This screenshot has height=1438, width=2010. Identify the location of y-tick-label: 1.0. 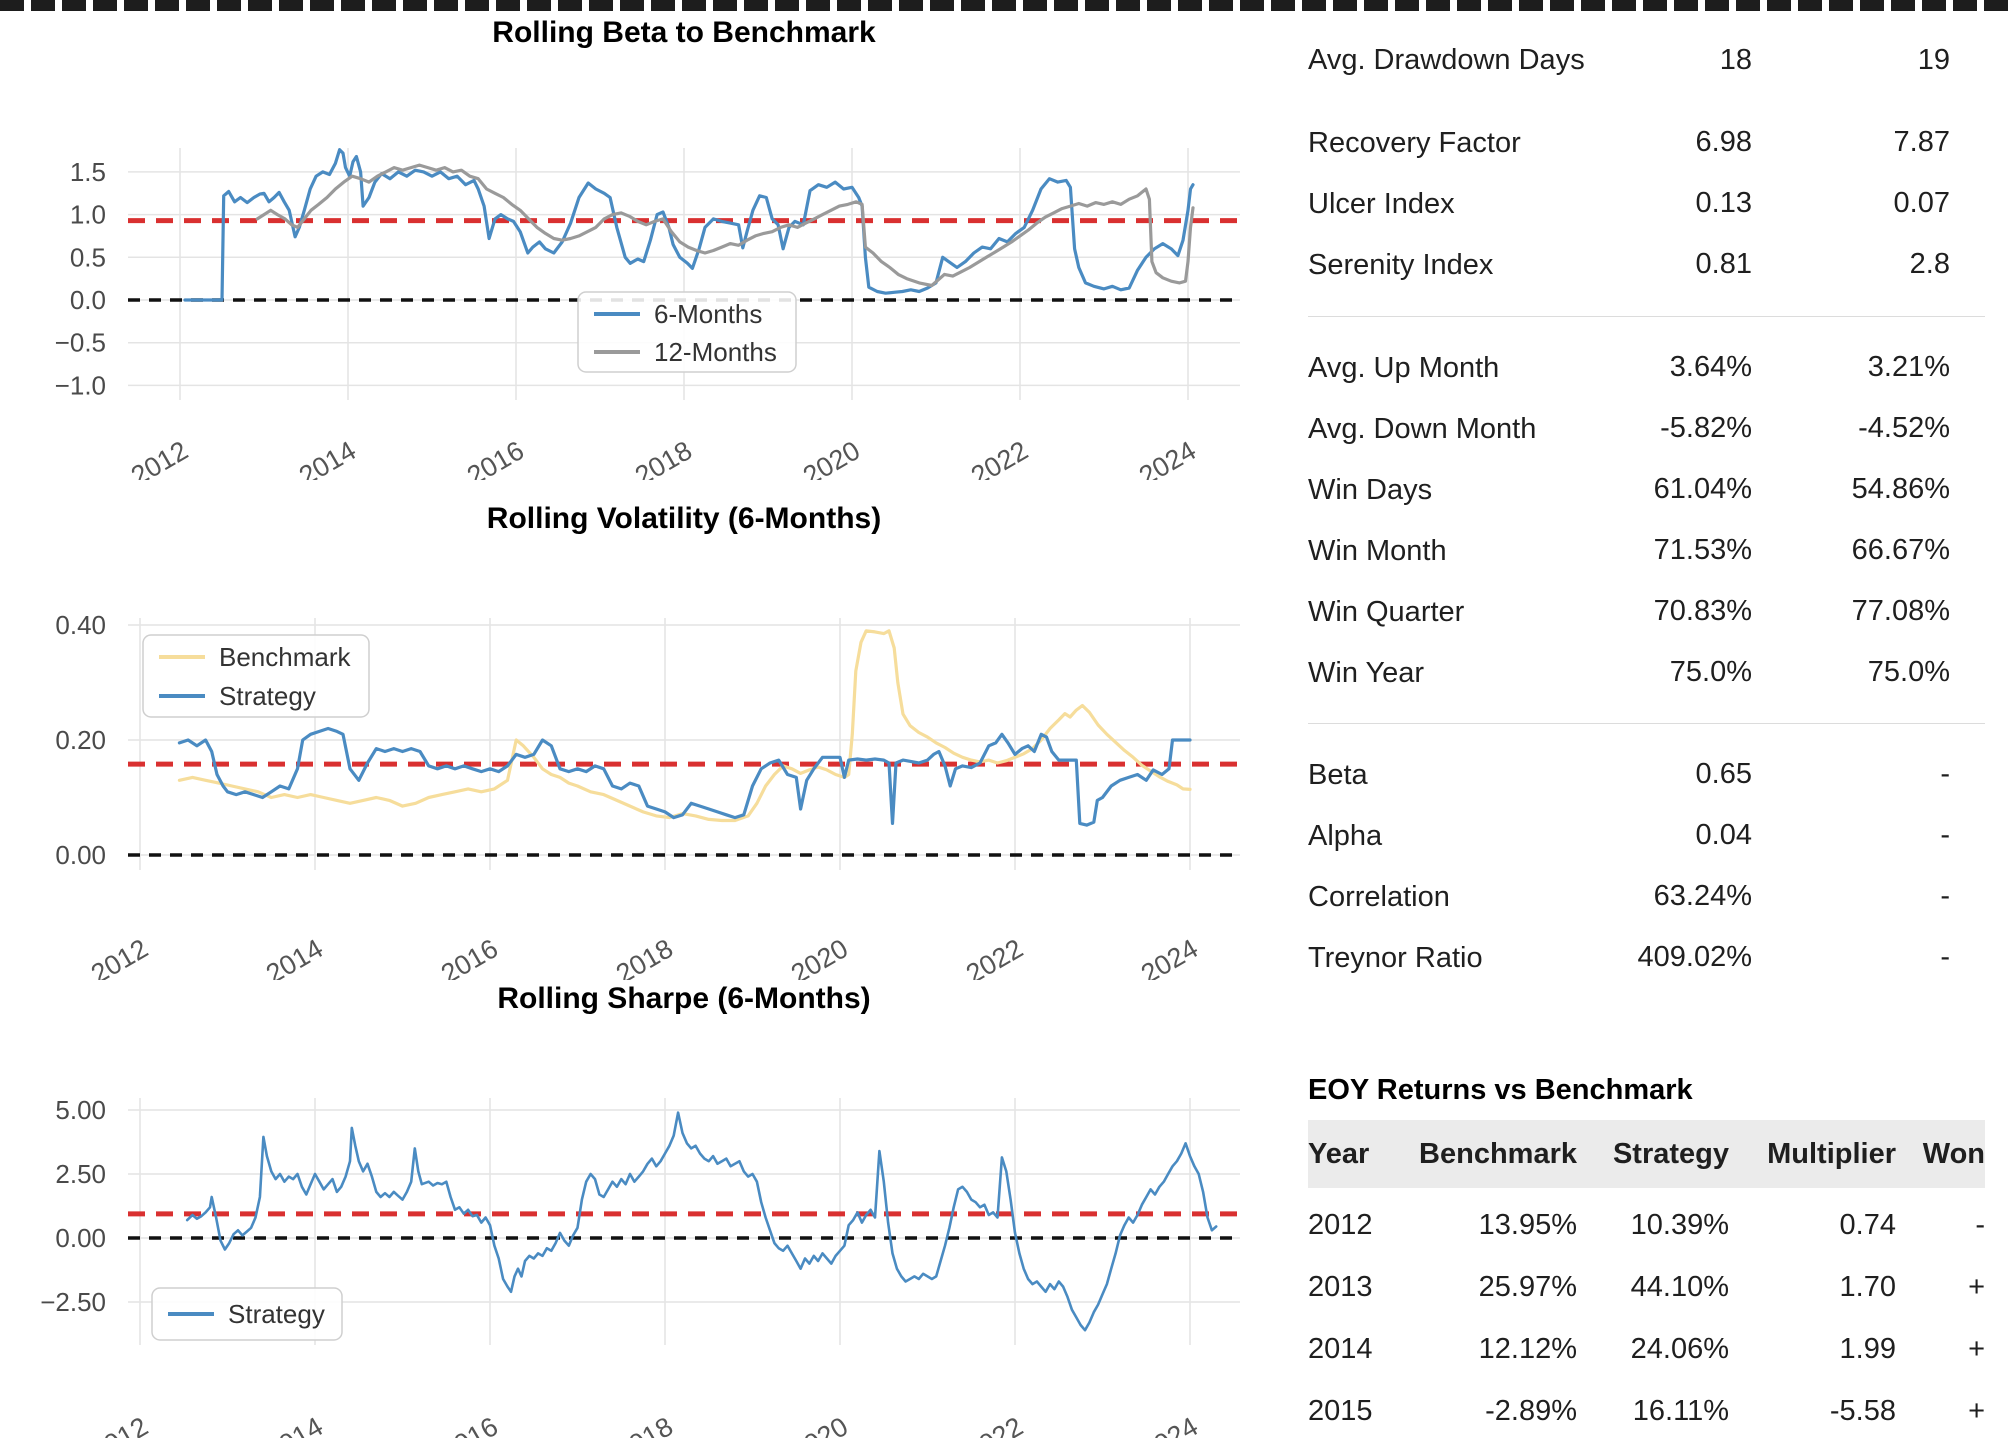
(88, 215).